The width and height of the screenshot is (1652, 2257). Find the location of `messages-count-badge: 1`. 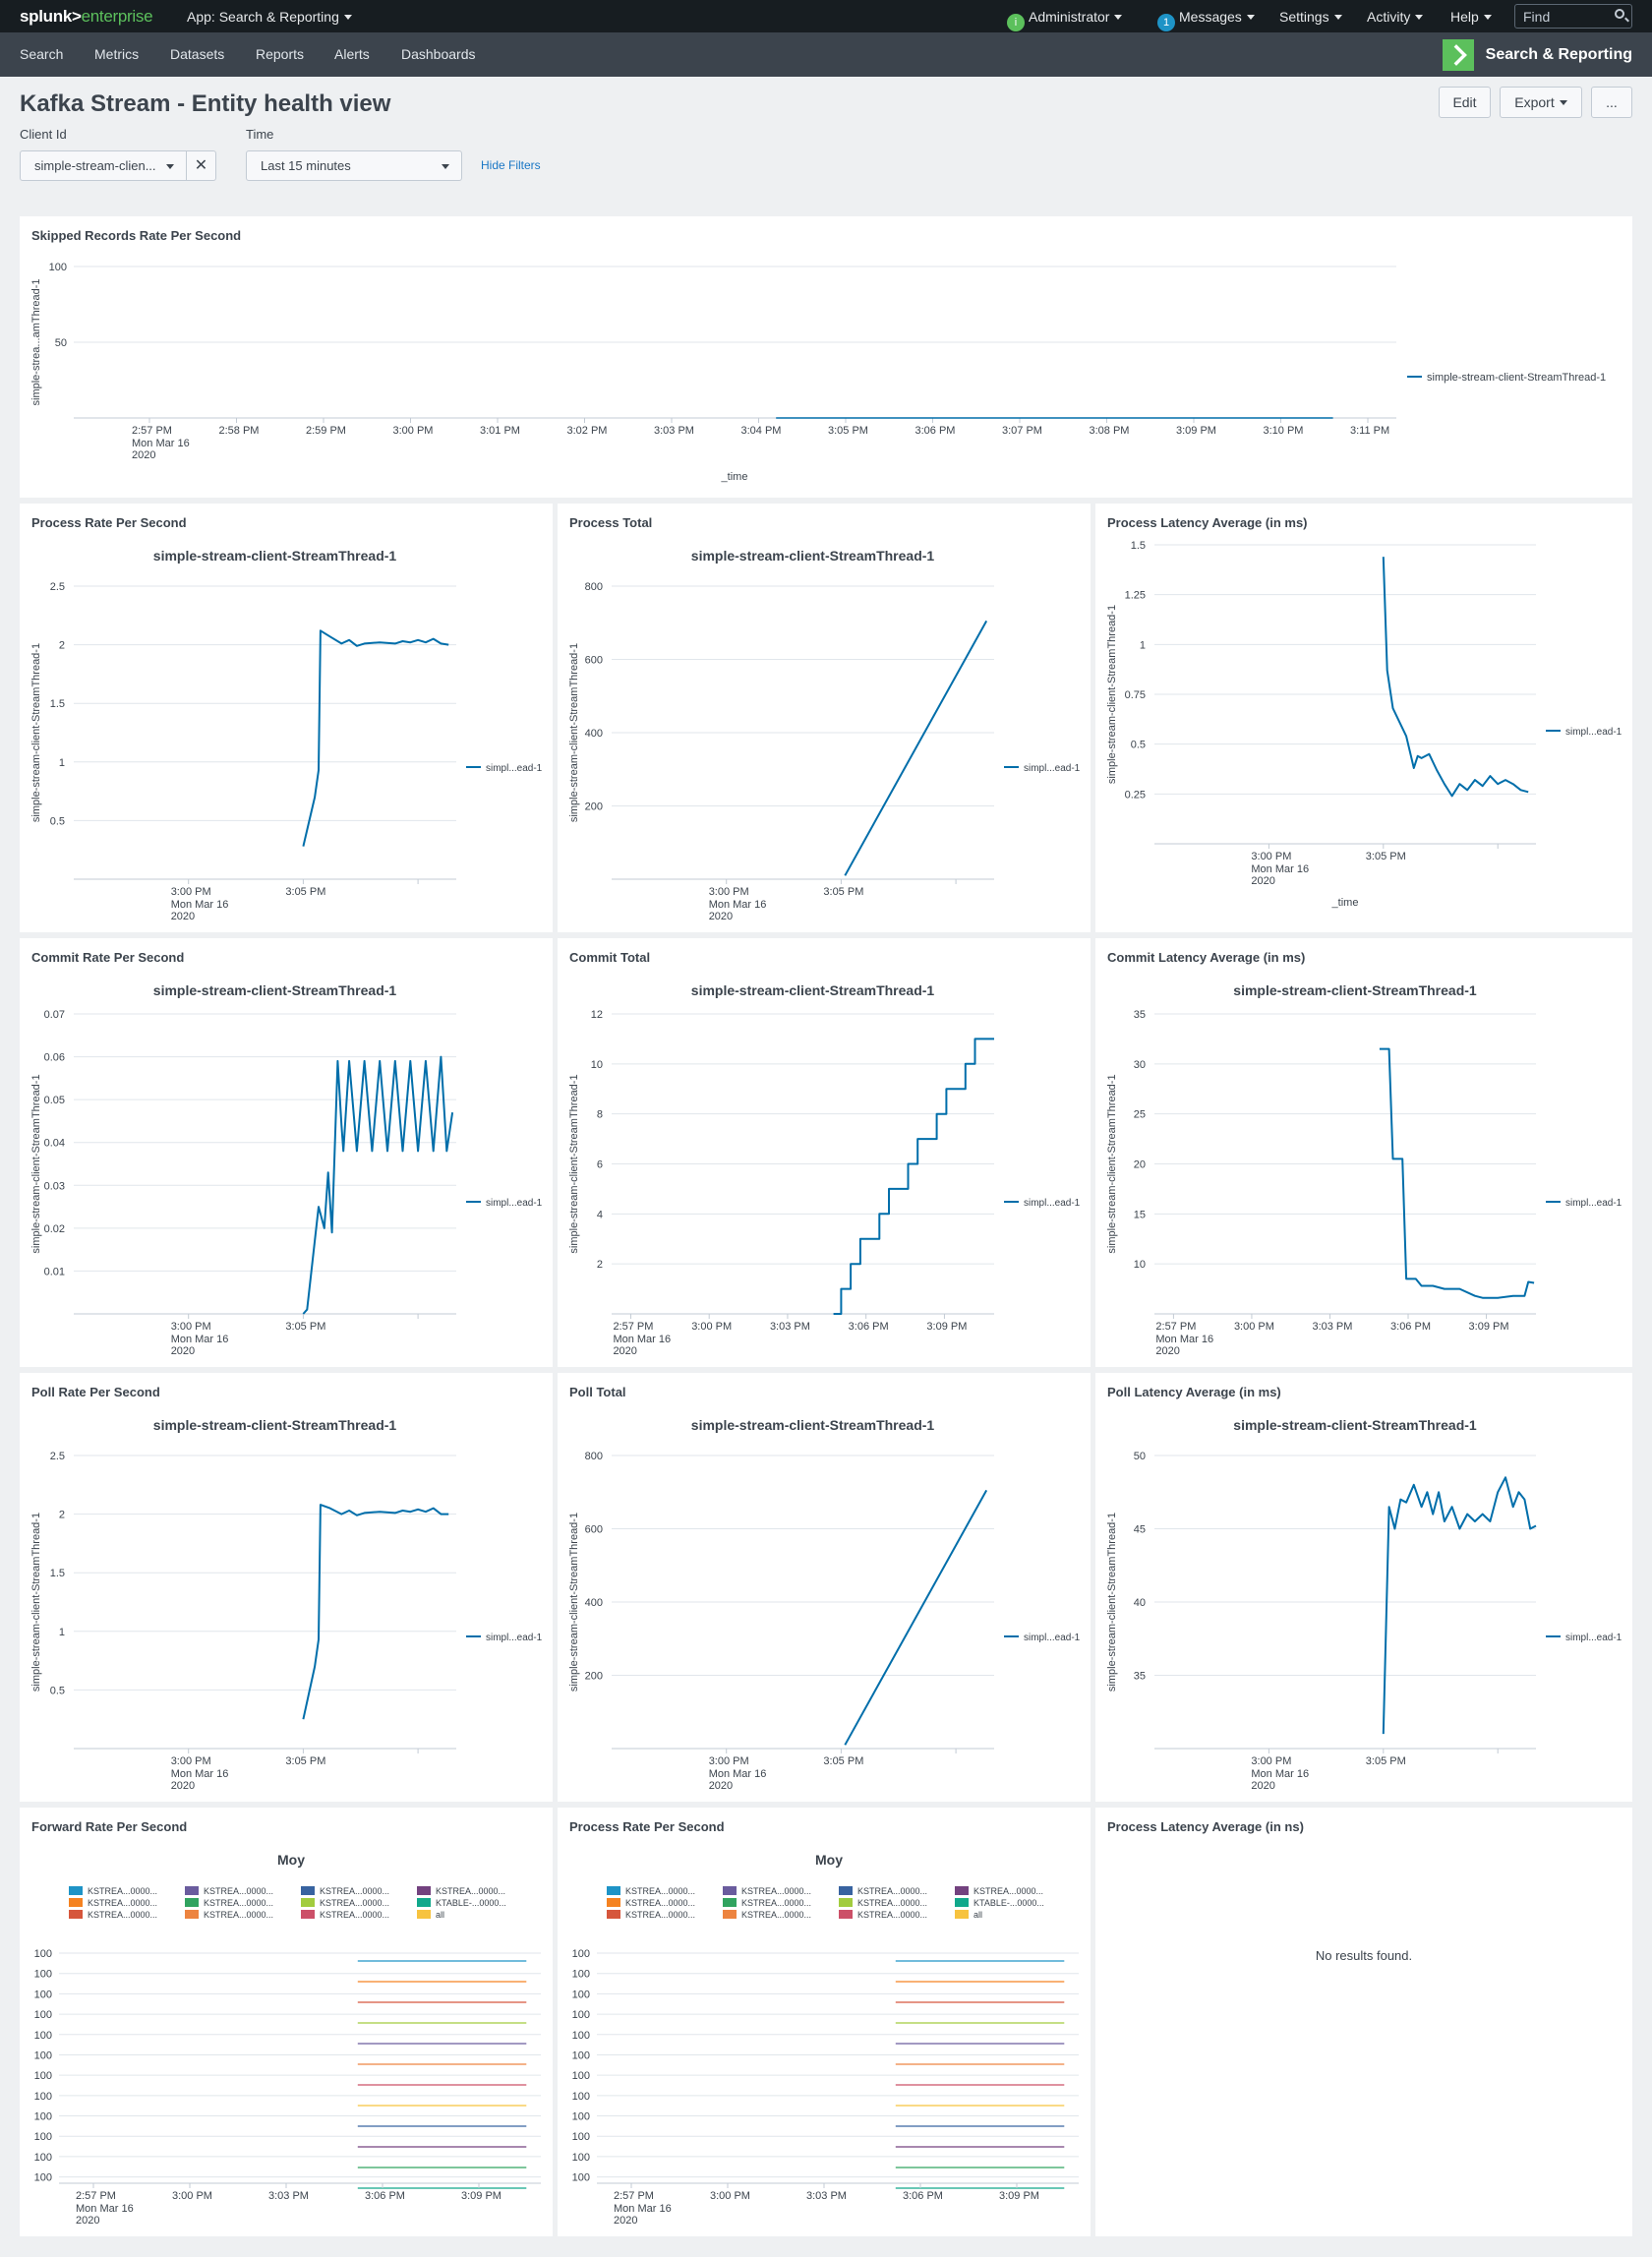

messages-count-badge: 1 is located at coordinates (1166, 22).